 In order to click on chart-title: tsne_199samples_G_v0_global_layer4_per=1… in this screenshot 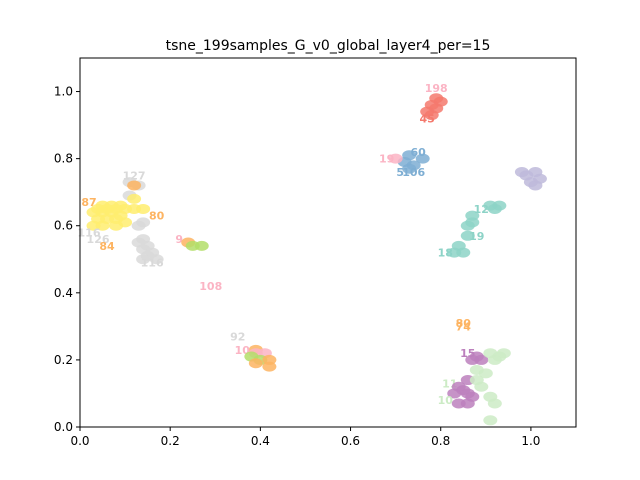, I will do `click(328, 46)`.